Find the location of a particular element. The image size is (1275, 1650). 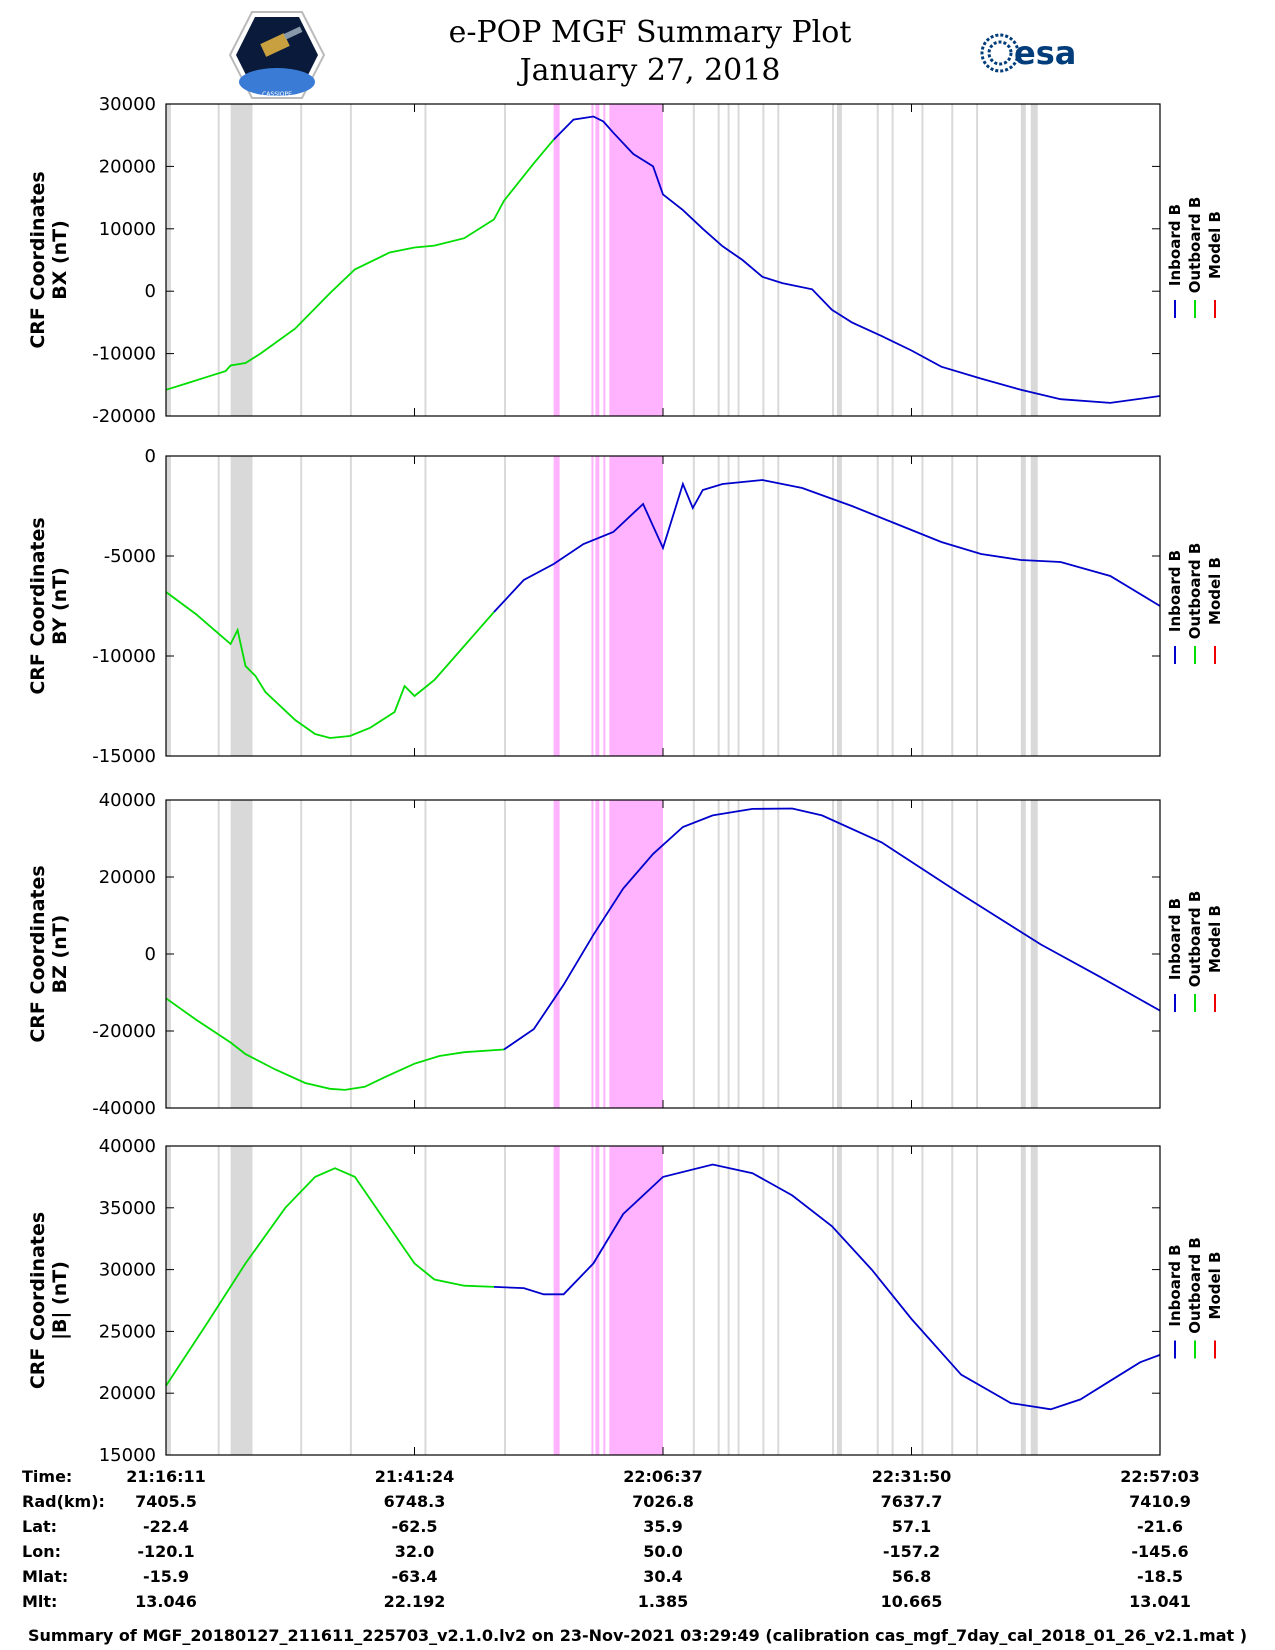

cassiope-logo: CASSIOPE is located at coordinates (277, 55).